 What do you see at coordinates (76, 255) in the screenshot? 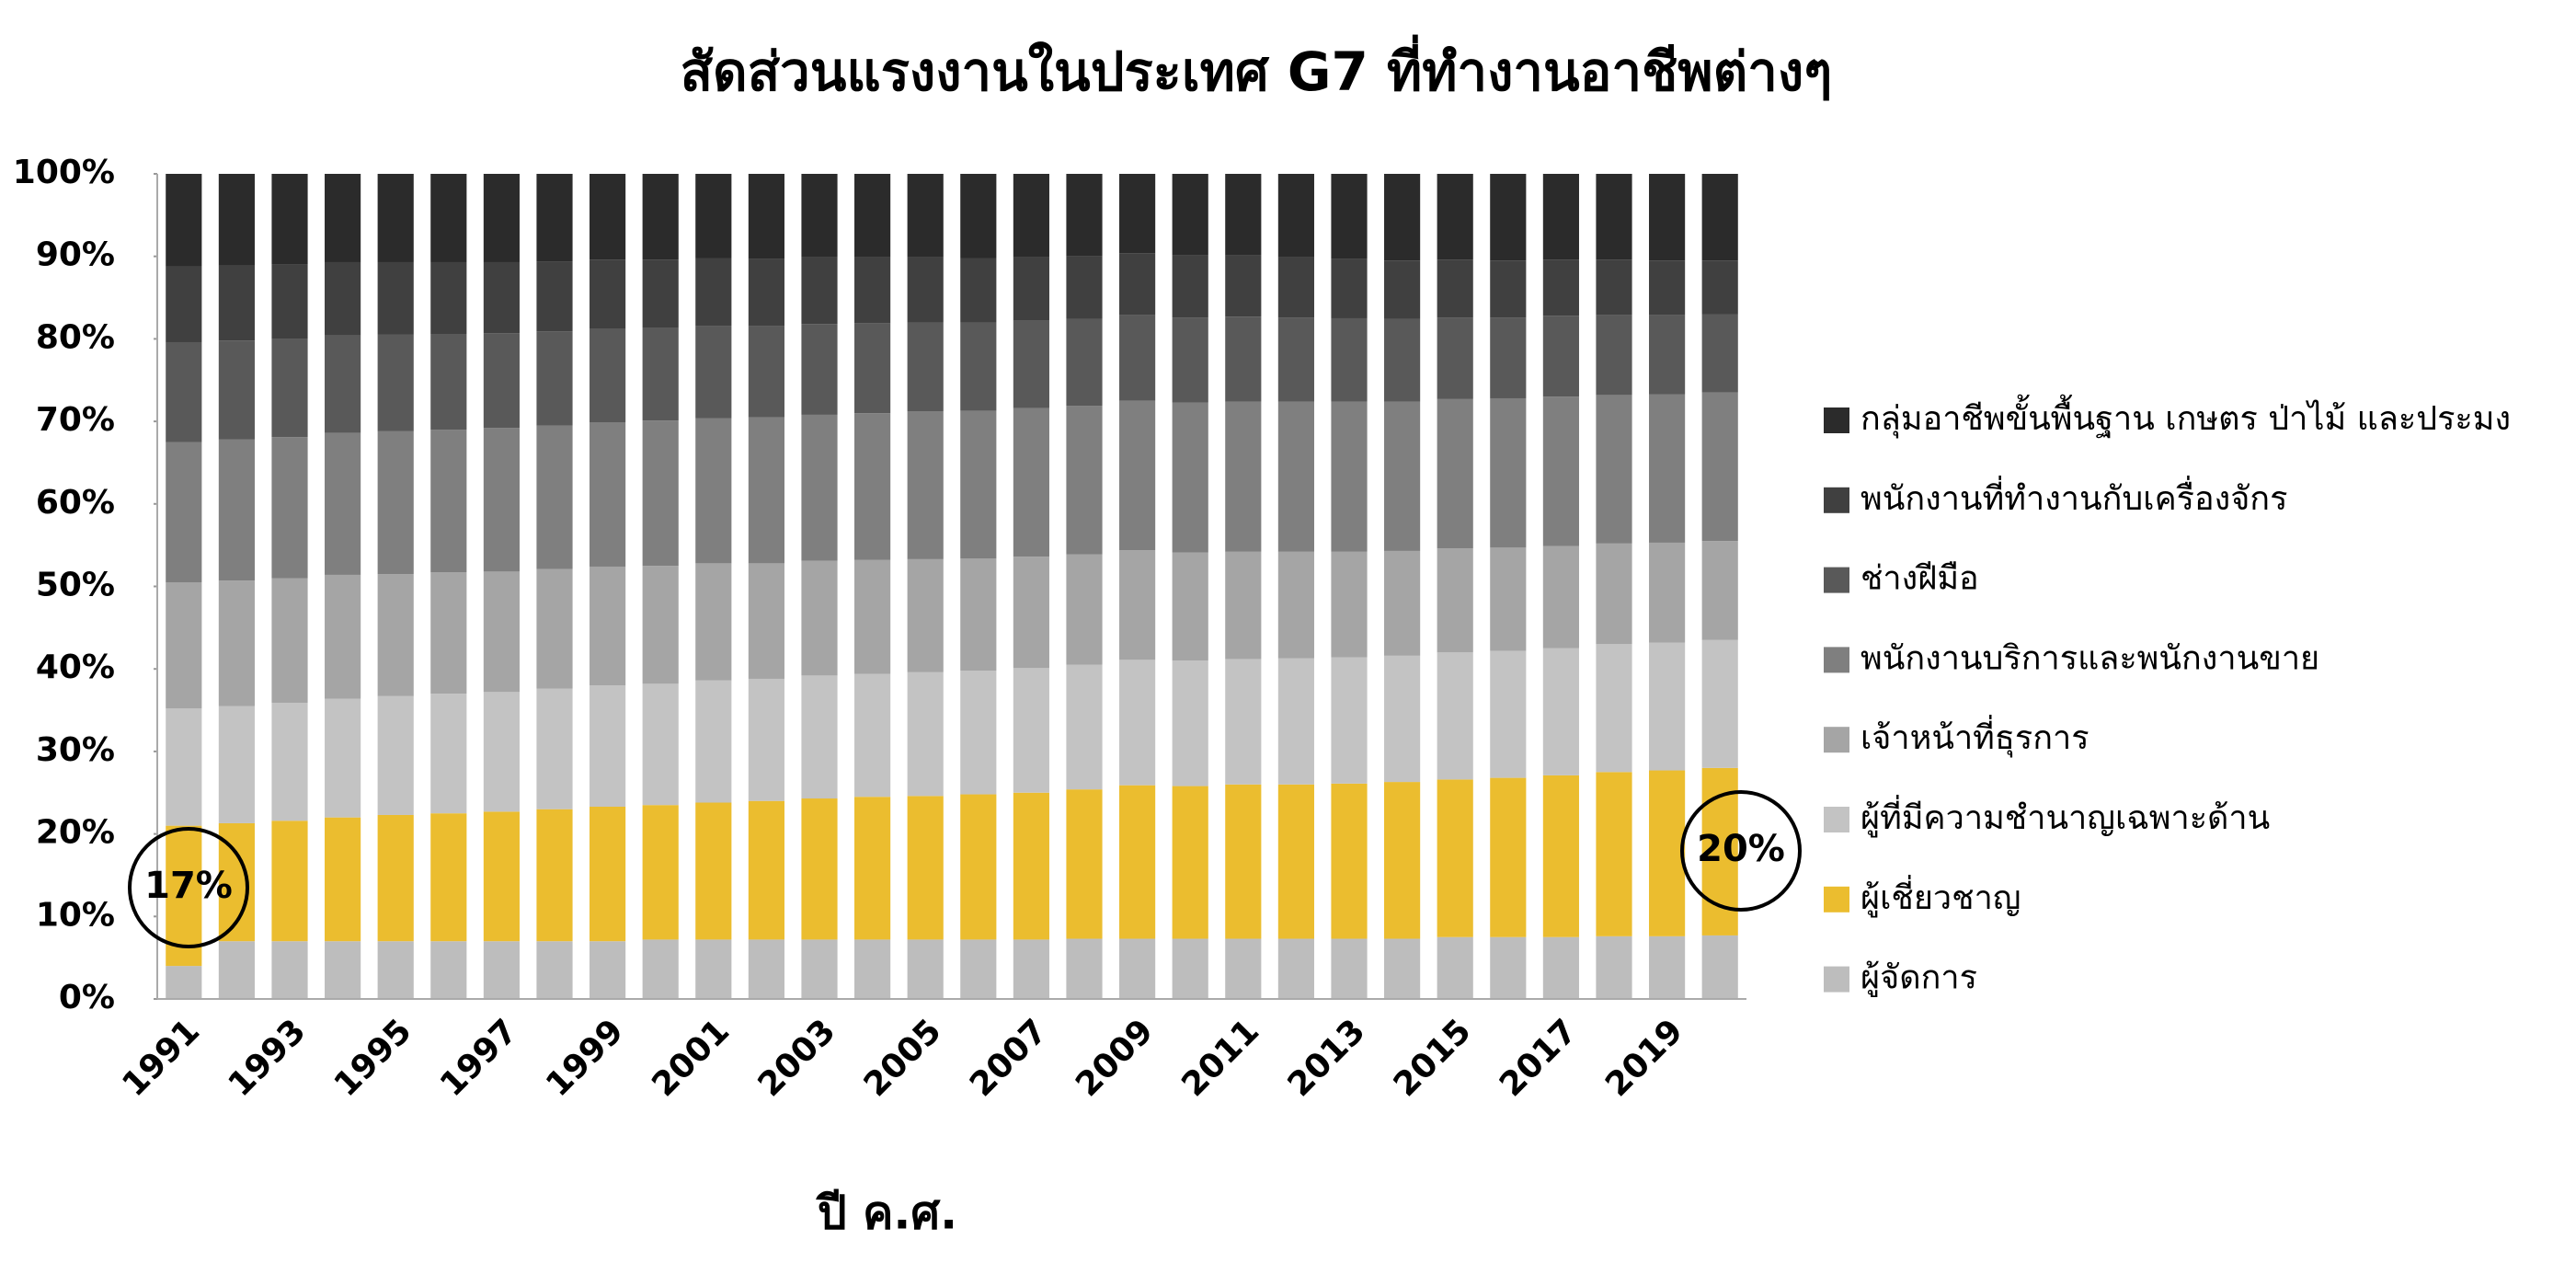
I see `y-tick-label: 90%` at bounding box center [76, 255].